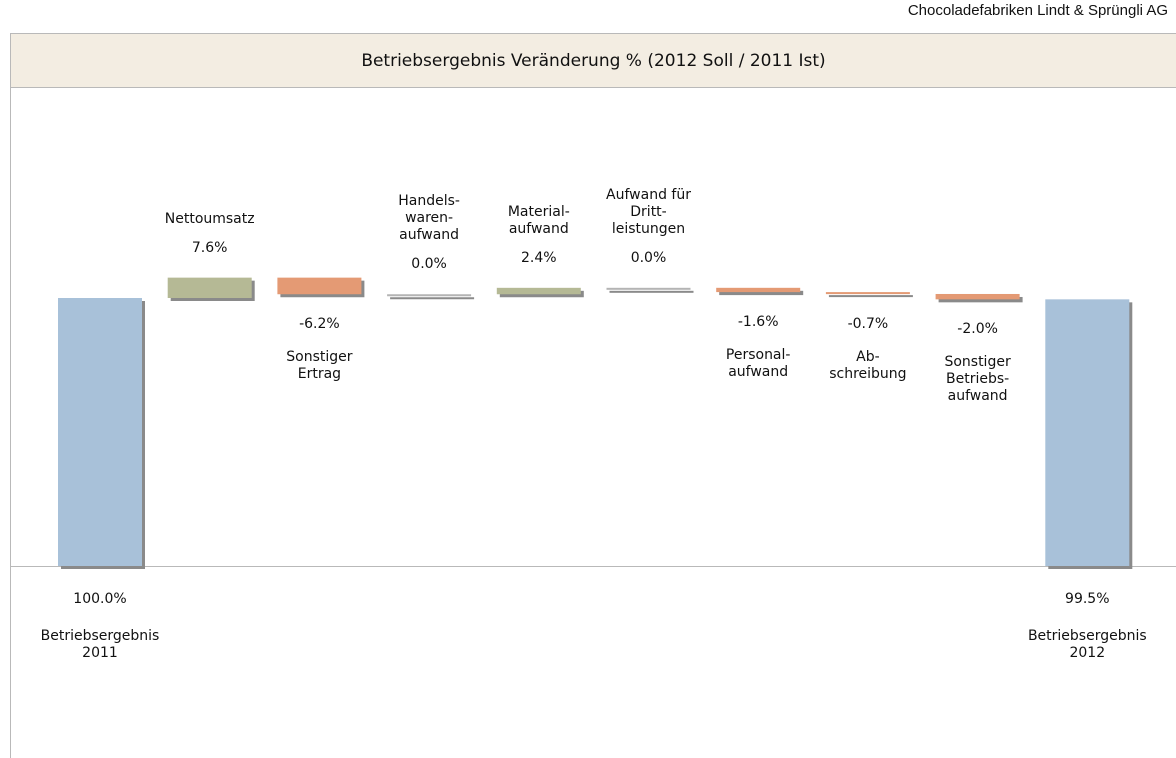  Describe the element at coordinates (758, 364) in the screenshot. I see `category-label: Personal- aufwand` at that location.